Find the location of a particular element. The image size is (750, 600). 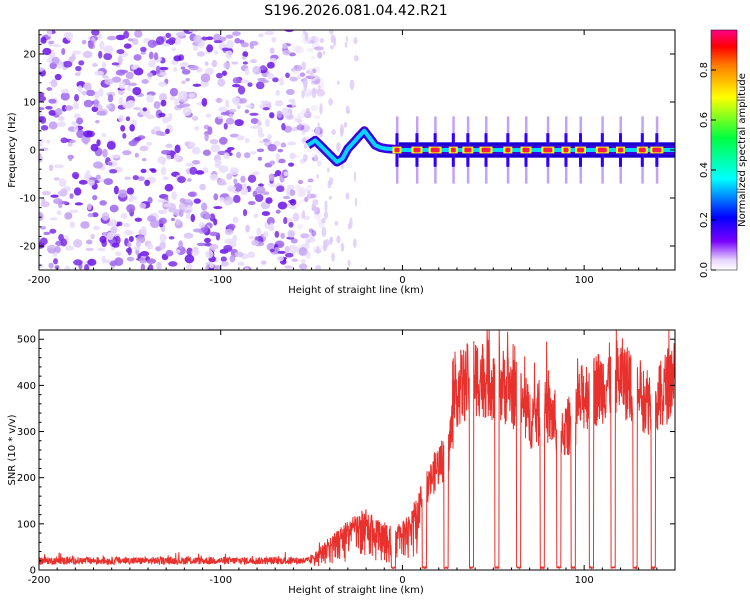

x-tick-label: -200 is located at coordinates (39, 280).